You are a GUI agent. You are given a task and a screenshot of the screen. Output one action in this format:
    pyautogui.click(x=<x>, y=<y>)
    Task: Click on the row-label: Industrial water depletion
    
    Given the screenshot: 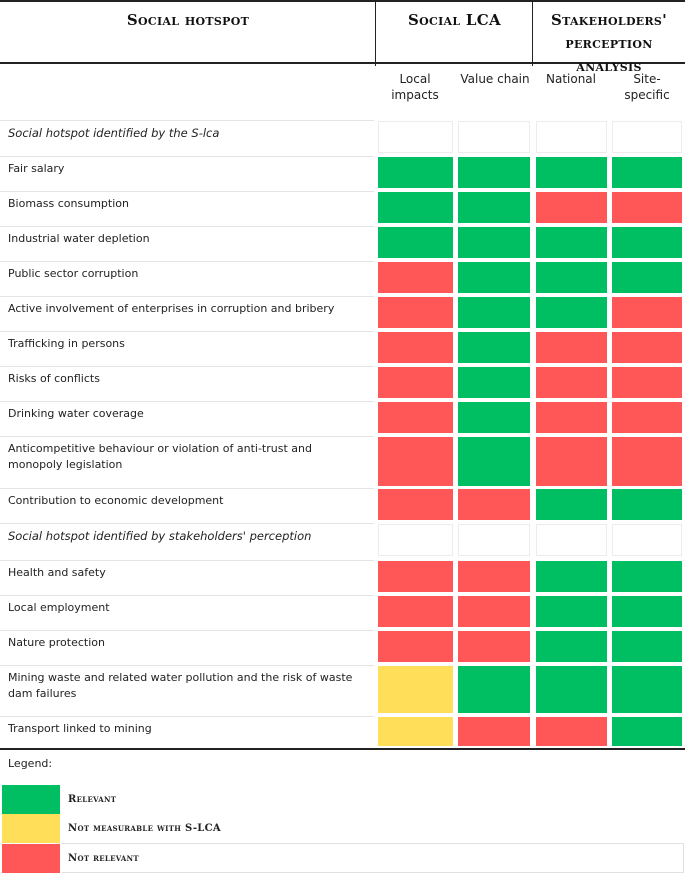 What is the action you would take?
    pyautogui.click(x=187, y=242)
    